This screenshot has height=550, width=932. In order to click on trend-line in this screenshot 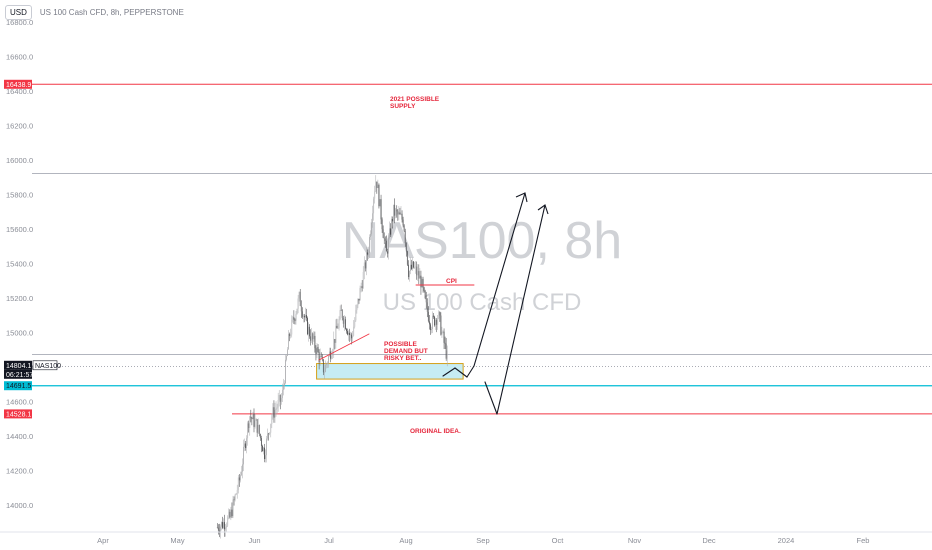, I will do `click(344, 347)`.